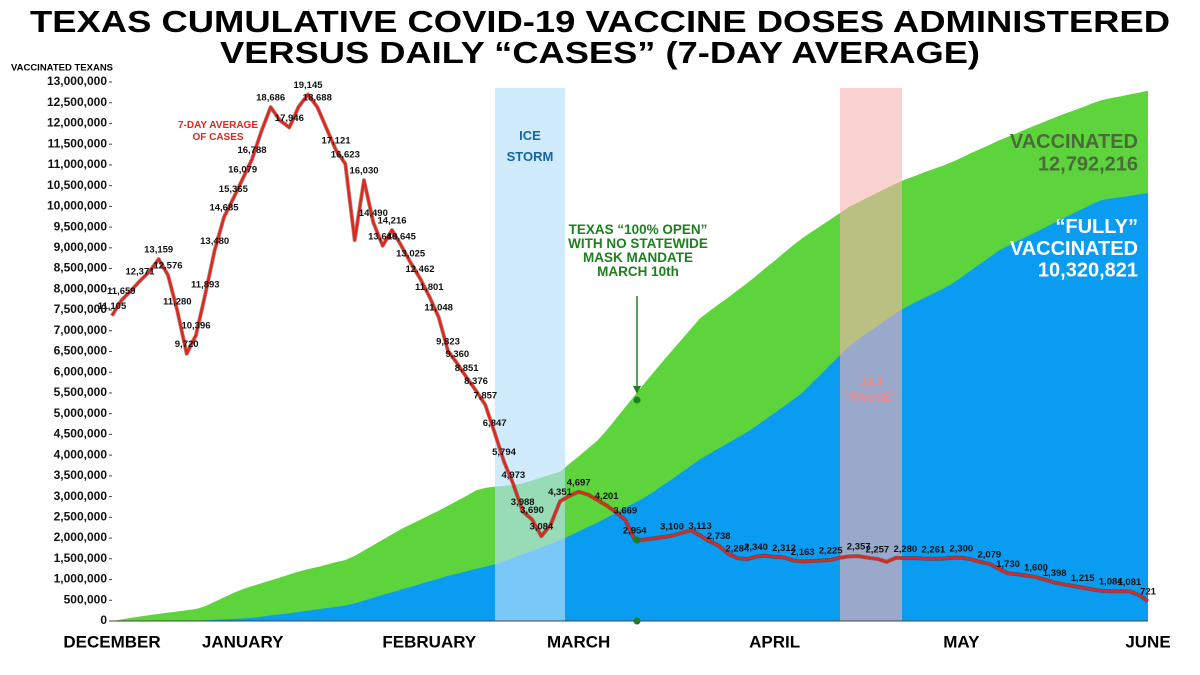  Describe the element at coordinates (336, 141) in the screenshot. I see `data-label: 17,121` at that location.